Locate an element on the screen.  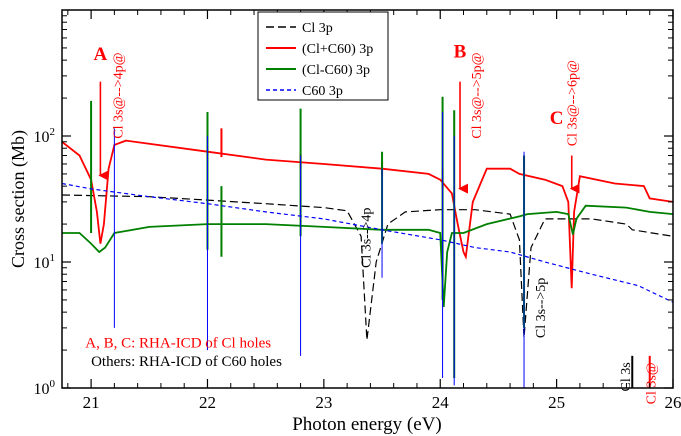
annotation-text-1: Cl 3s@-->4p@ is located at coordinates (119, 95).